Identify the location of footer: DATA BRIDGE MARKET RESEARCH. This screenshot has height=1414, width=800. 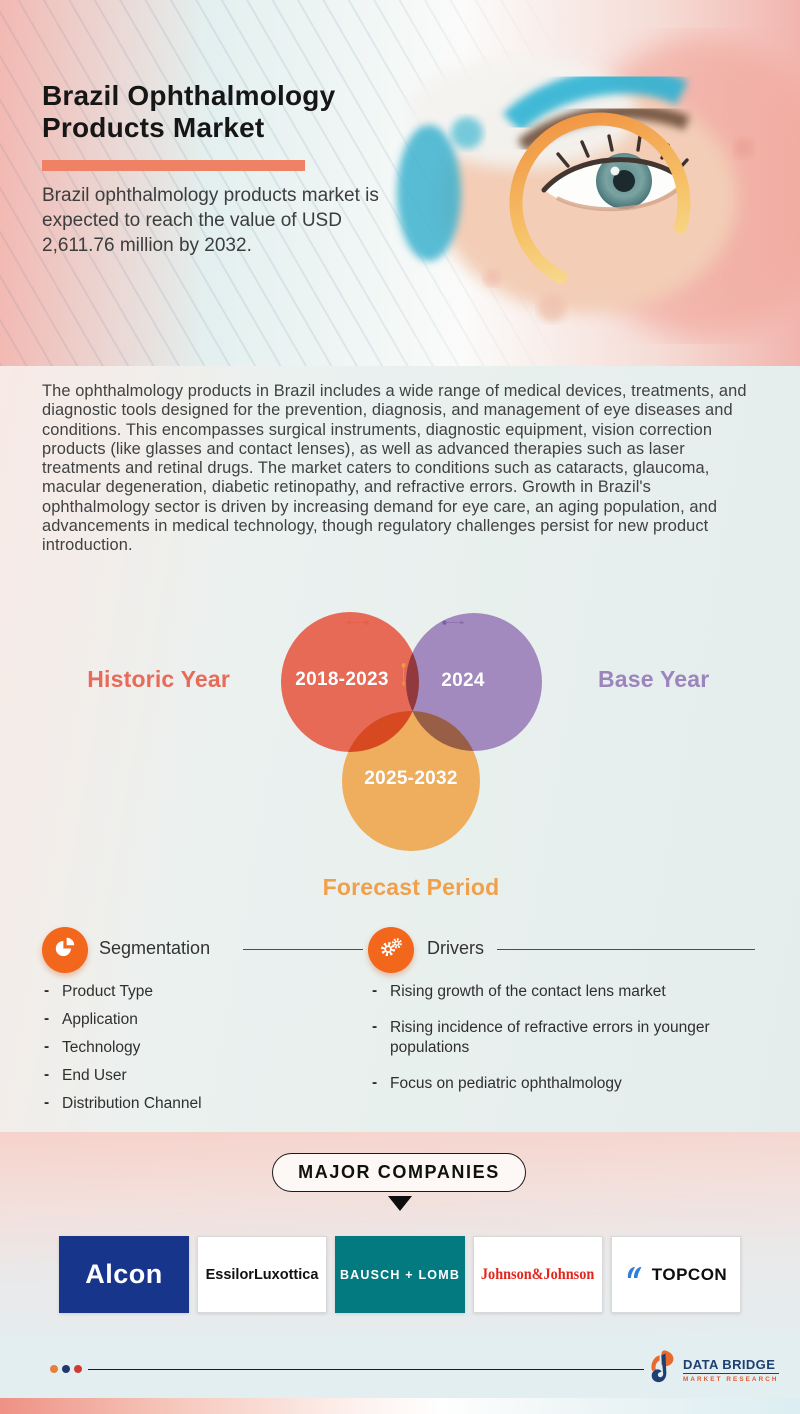
(400, 1367).